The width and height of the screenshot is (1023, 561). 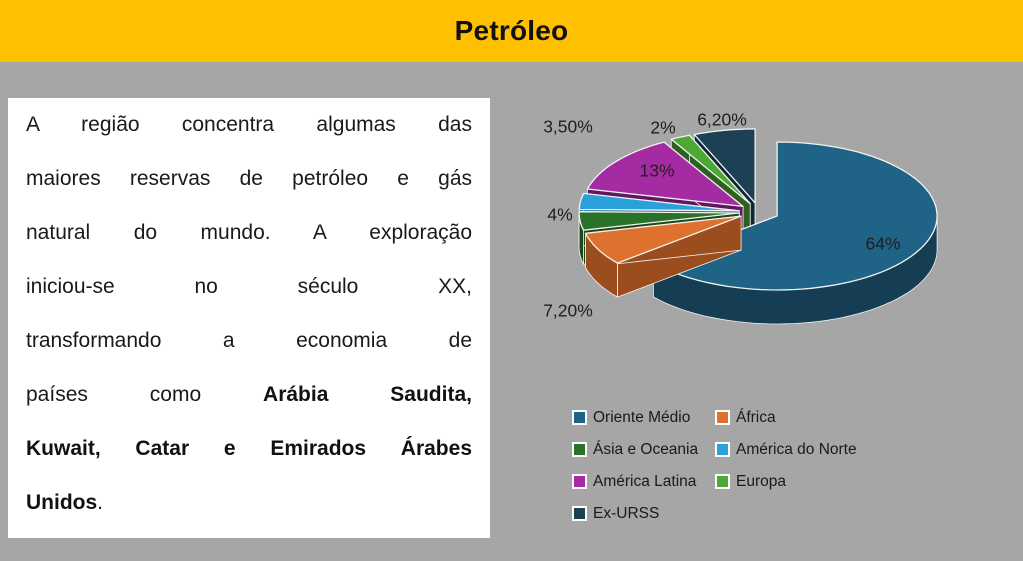 What do you see at coordinates (62, 502) in the screenshot?
I see `text-segment-bold: Unidos` at bounding box center [62, 502].